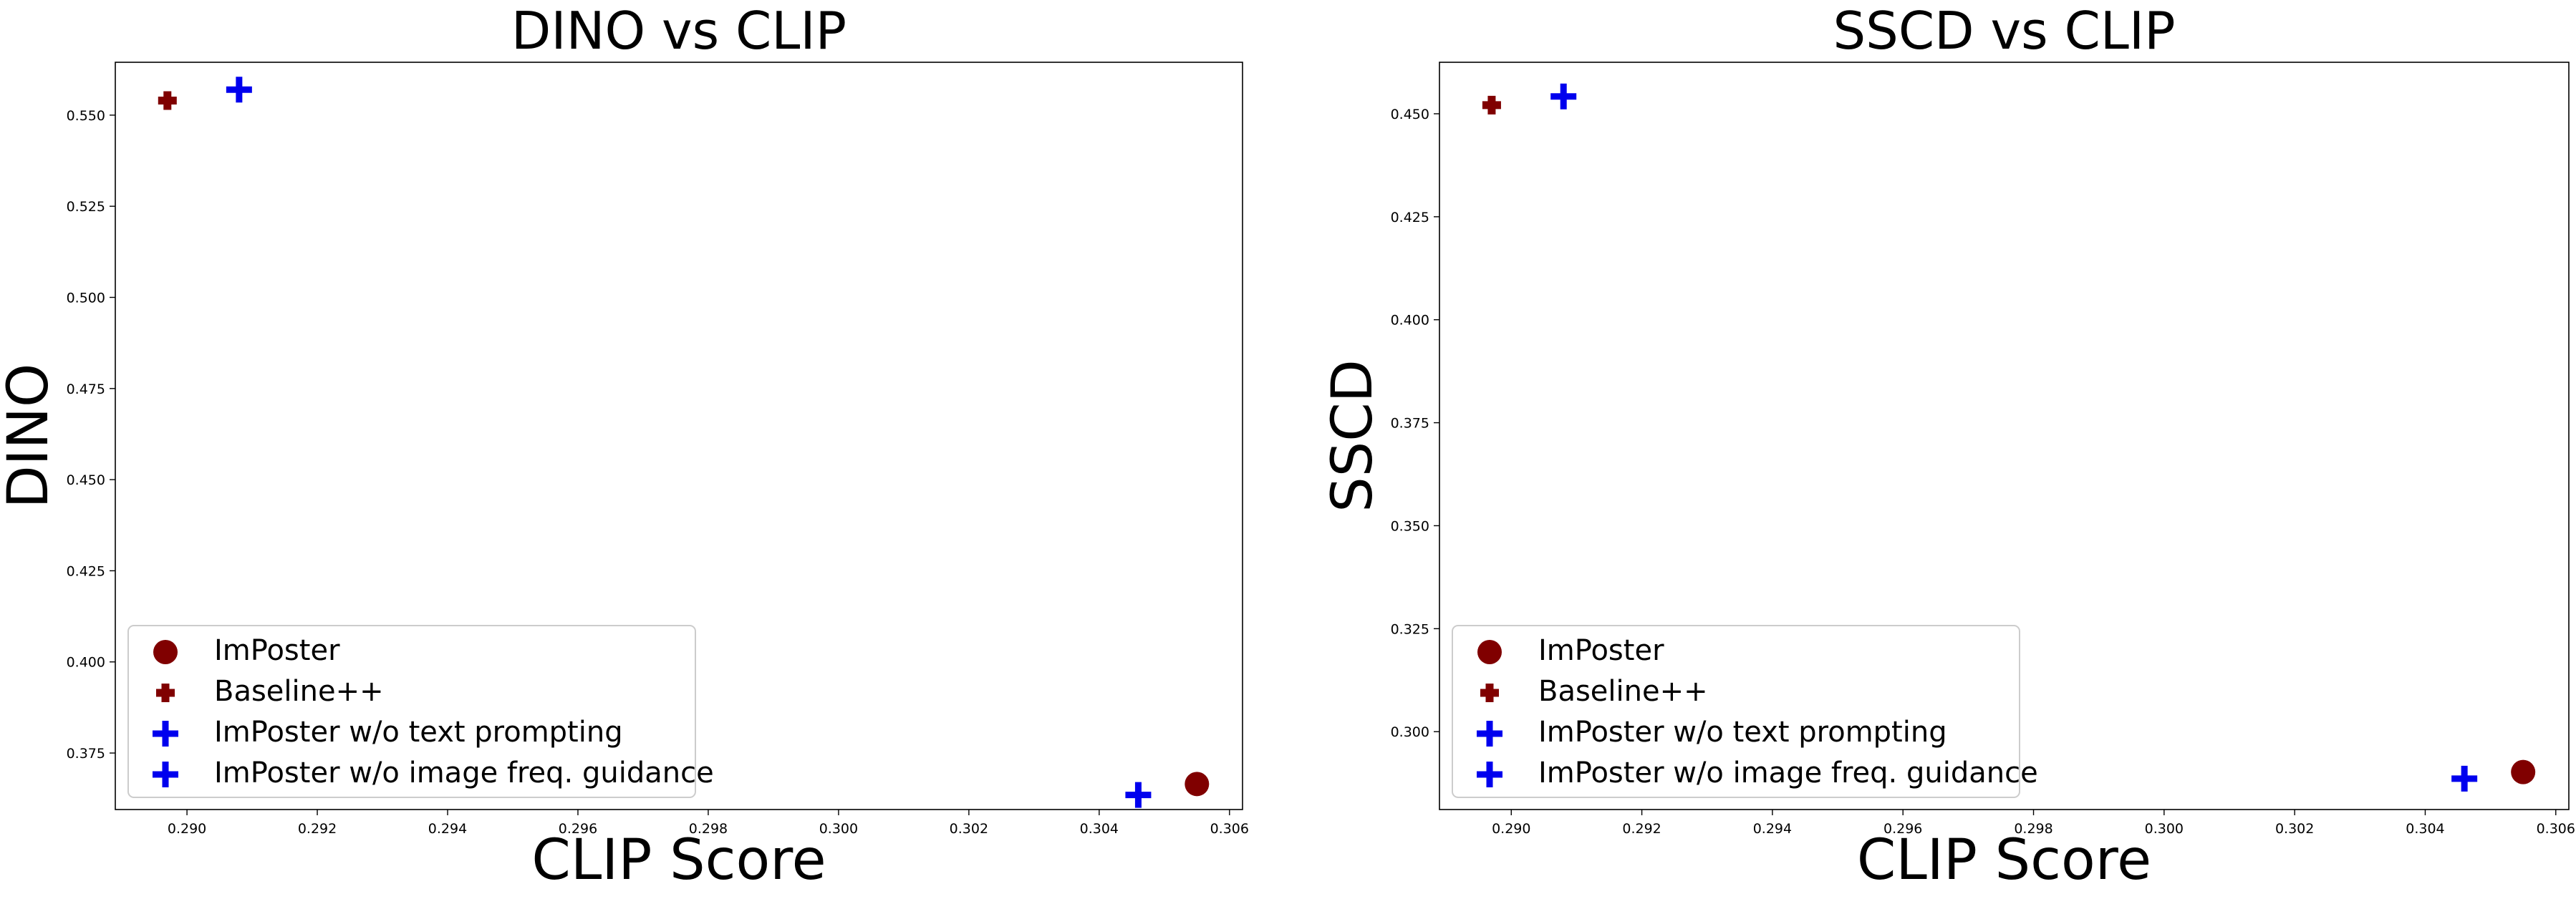 This screenshot has width=2576, height=899. Describe the element at coordinates (678, 31) in the screenshot. I see `chart-title: DINO vs CLIP` at that location.